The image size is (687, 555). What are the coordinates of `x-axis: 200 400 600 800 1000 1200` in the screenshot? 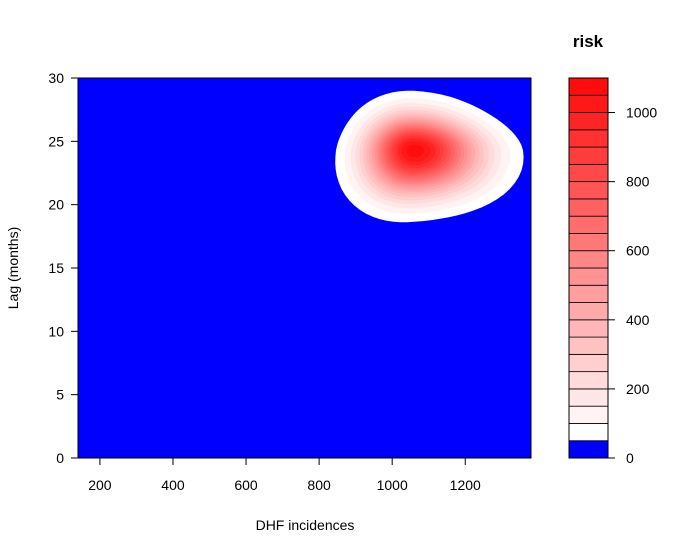 It's located at (284, 475).